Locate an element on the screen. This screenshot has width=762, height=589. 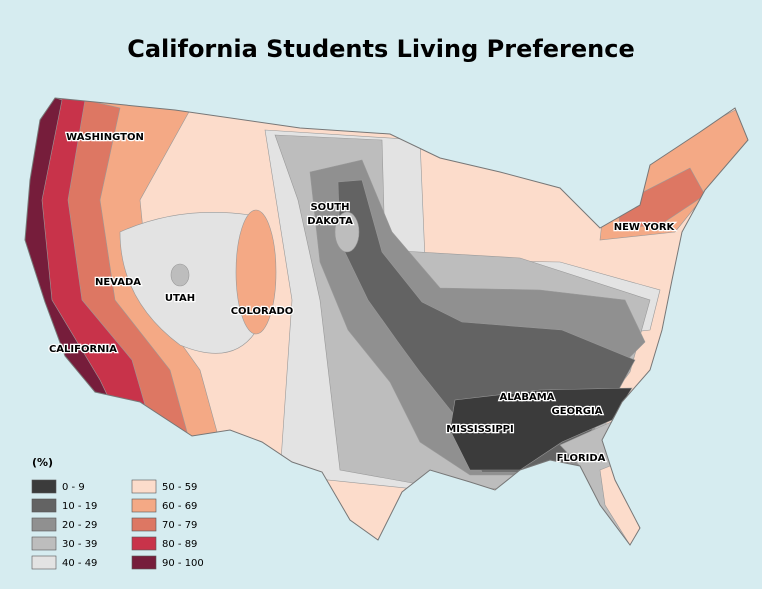
legend-label: 90 - 100 is located at coordinates (183, 563).